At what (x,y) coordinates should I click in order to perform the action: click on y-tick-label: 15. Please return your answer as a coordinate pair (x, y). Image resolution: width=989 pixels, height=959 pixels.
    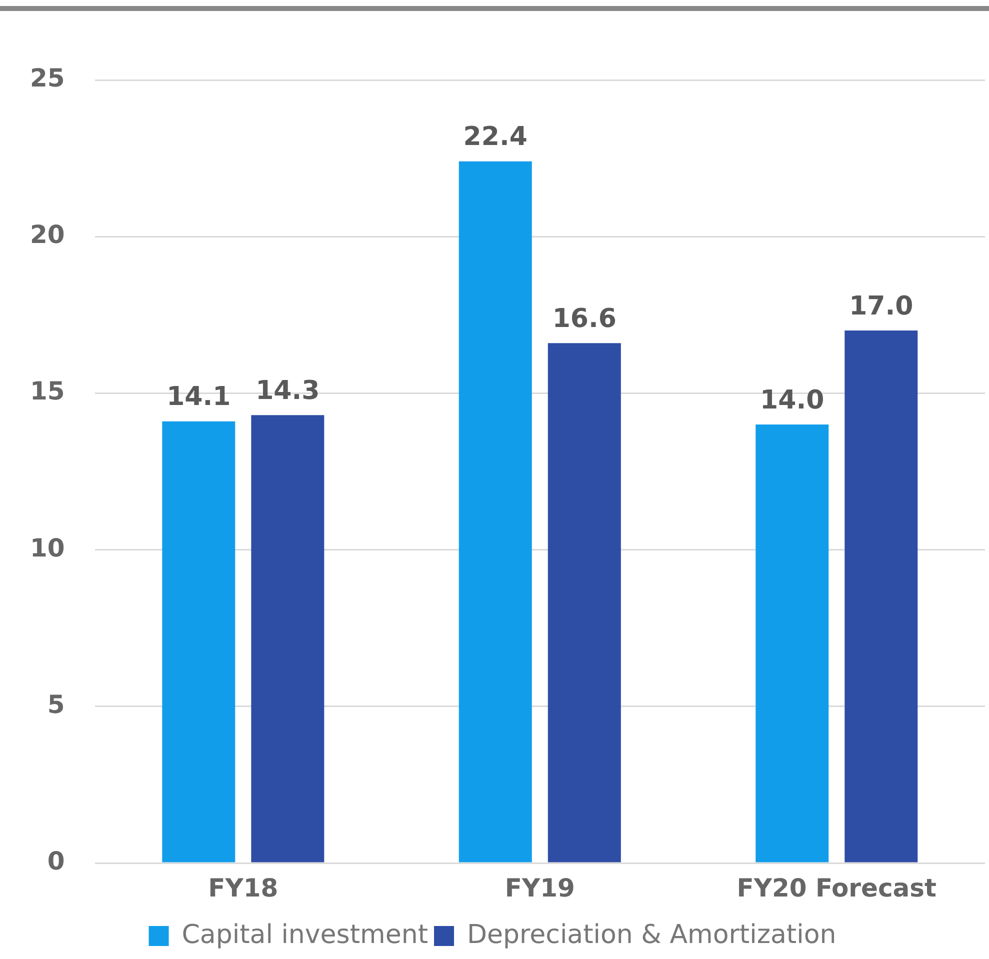
    Looking at the image, I should click on (47, 391).